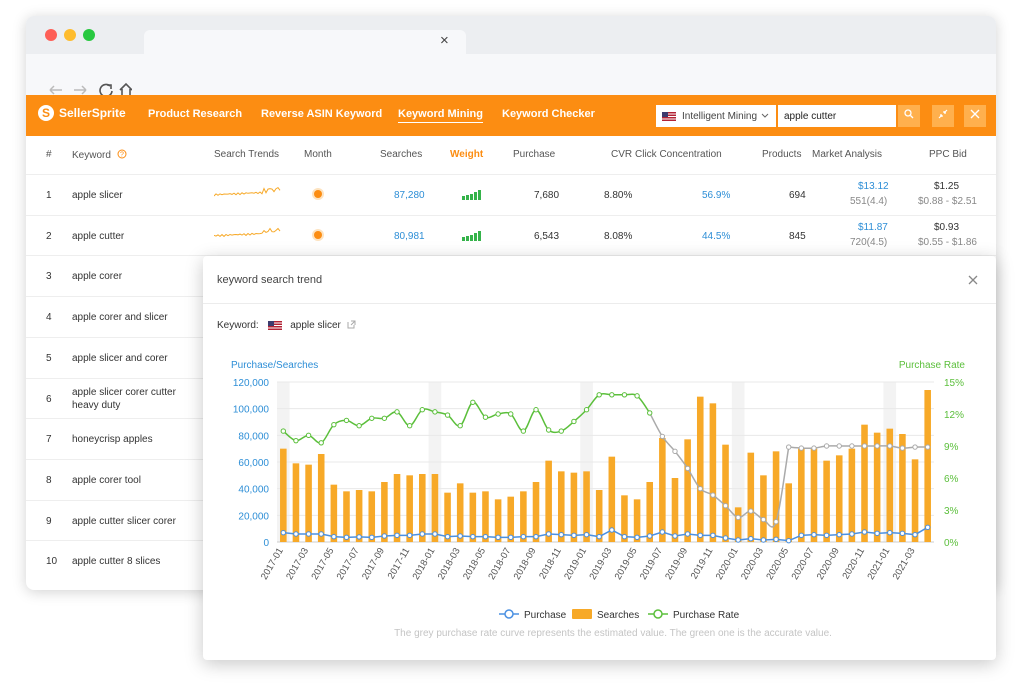 This screenshot has height=683, width=1024. Describe the element at coordinates (947, 201) in the screenshot. I see `row-ppc-range: $0.88 - $2.51` at that location.